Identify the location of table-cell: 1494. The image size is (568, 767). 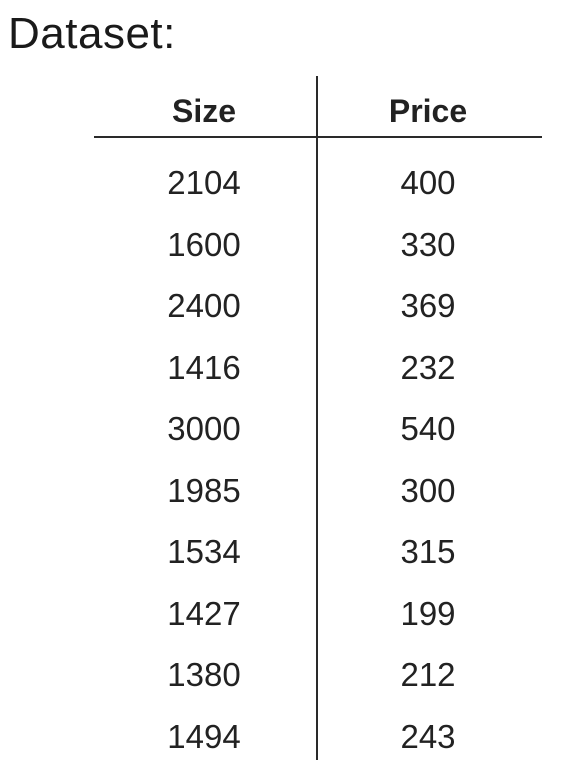
(204, 736).